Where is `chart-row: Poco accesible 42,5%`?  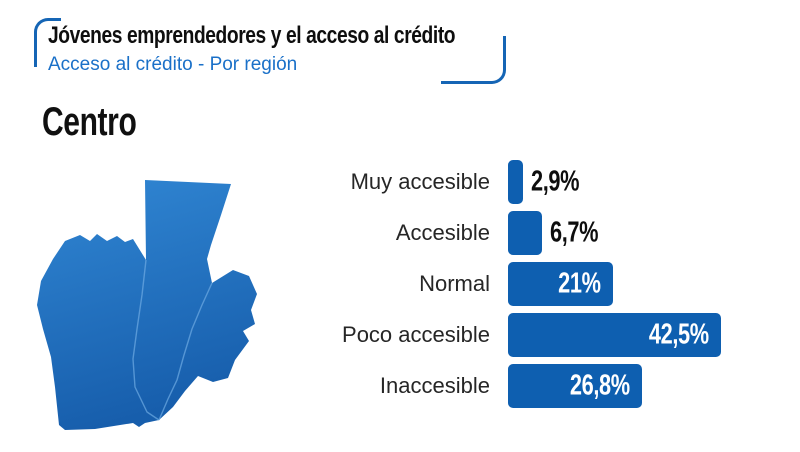 chart-row: Poco accesible 42,5% is located at coordinates (565, 335).